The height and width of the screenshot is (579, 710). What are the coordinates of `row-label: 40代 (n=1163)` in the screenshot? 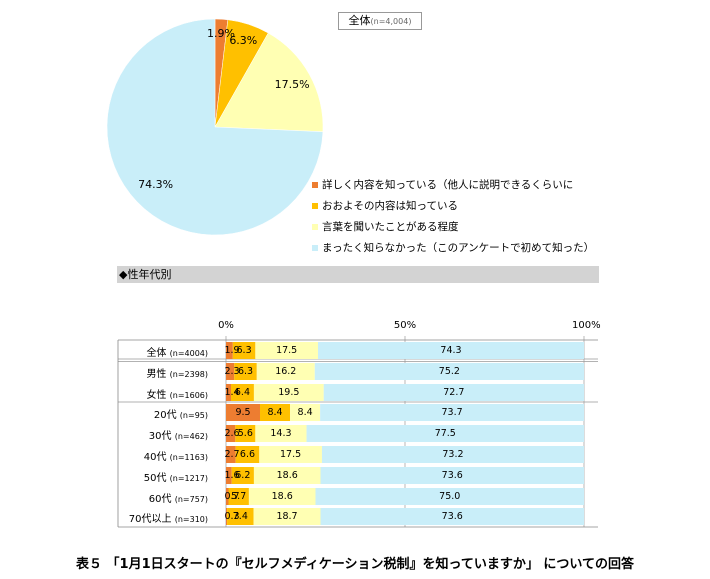 It's located at (164, 455).